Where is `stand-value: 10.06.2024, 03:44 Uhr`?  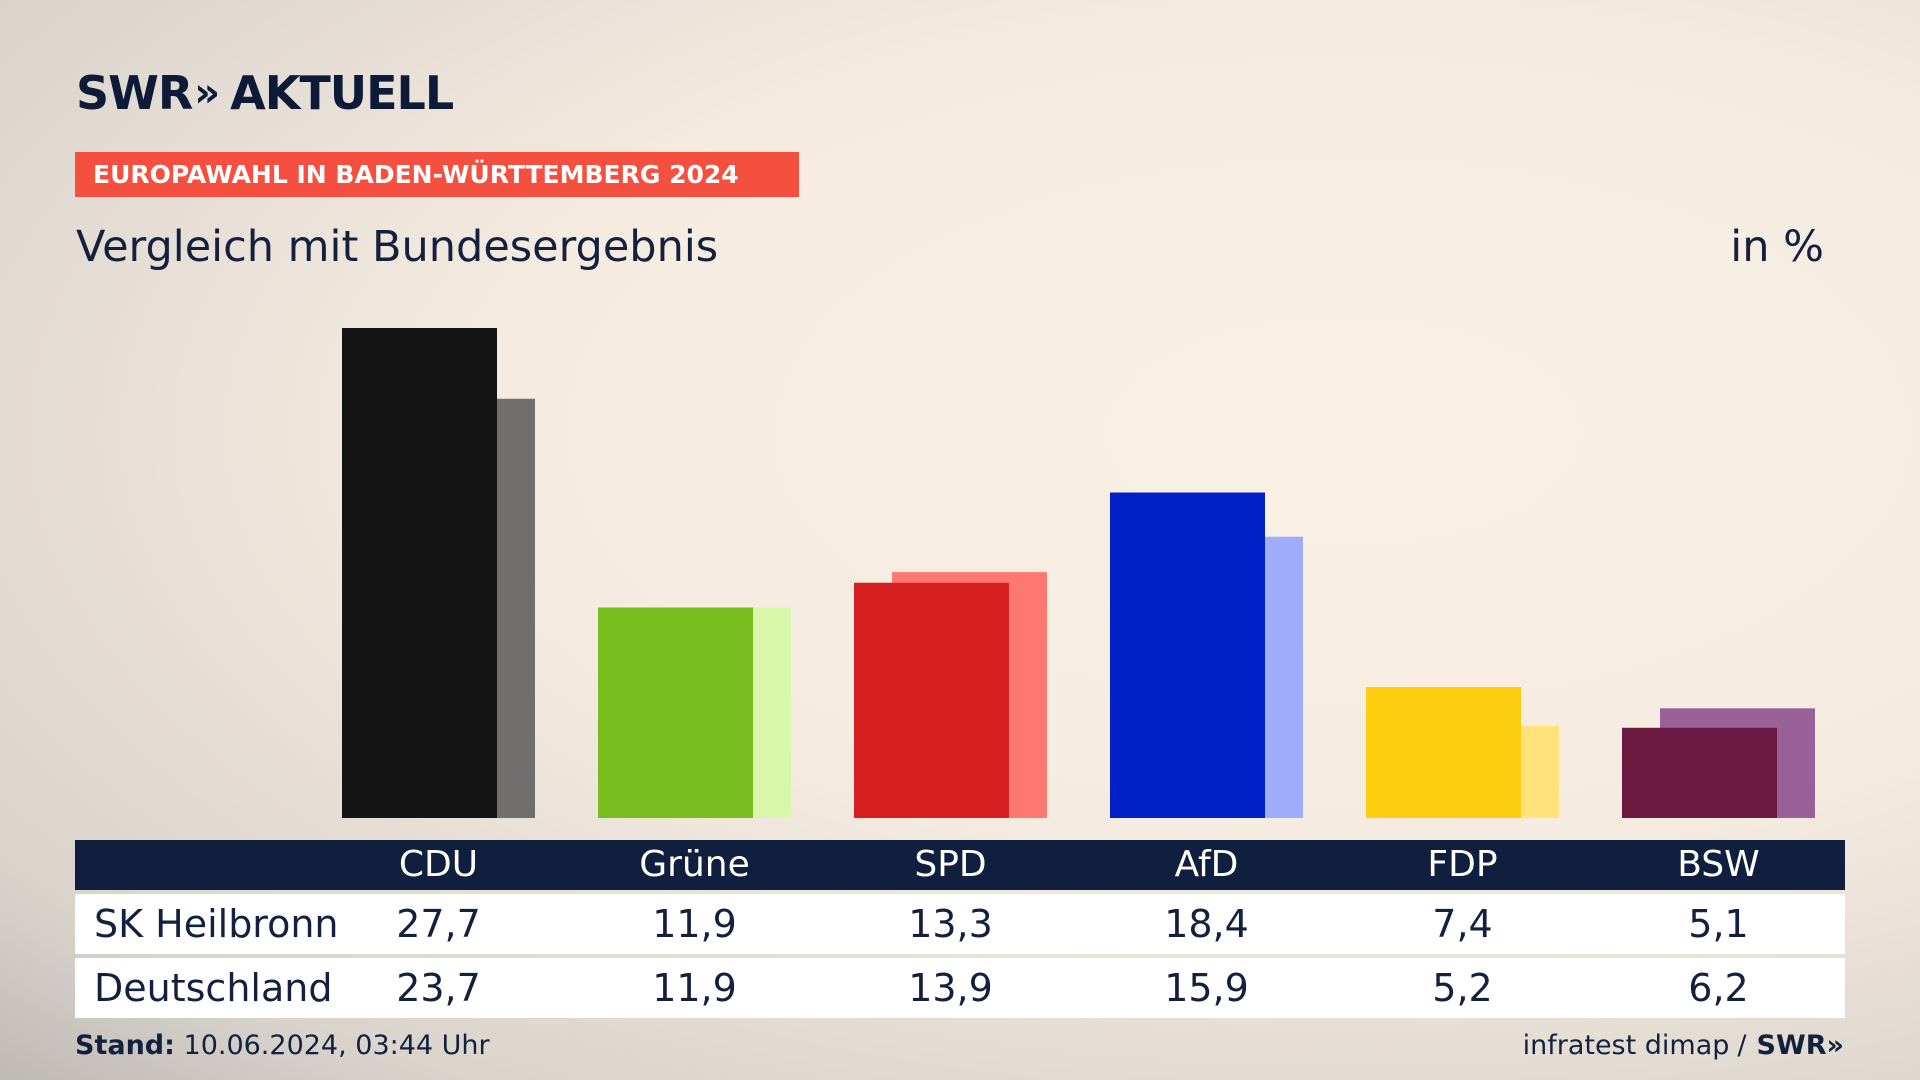
stand-value: 10.06.2024, 03:44 Uhr is located at coordinates (336, 1045).